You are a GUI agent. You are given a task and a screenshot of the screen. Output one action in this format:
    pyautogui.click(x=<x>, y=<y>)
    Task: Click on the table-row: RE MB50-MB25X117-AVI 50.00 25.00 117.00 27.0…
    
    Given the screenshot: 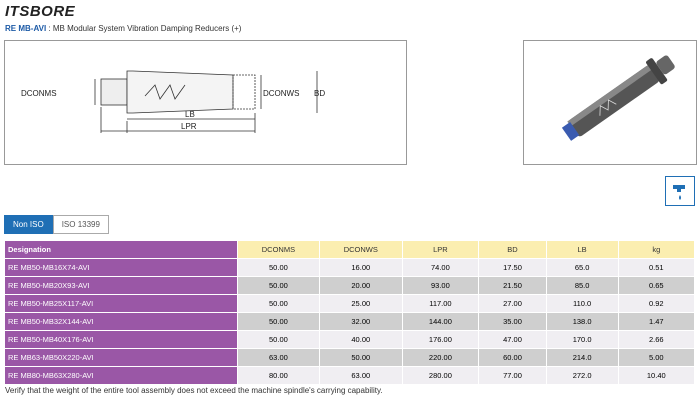 What is the action you would take?
    pyautogui.click(x=350, y=303)
    